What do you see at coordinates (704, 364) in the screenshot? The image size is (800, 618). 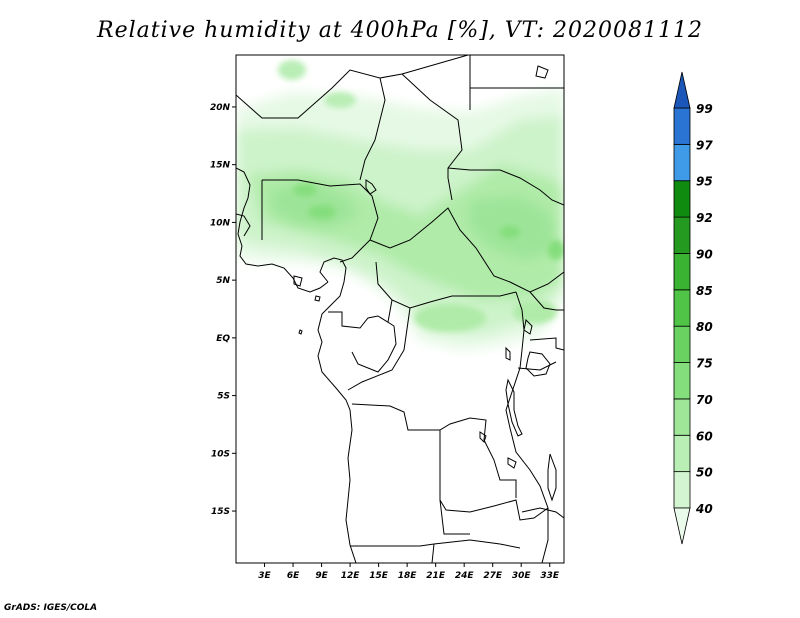 I see `colorbar-label: 75` at bounding box center [704, 364].